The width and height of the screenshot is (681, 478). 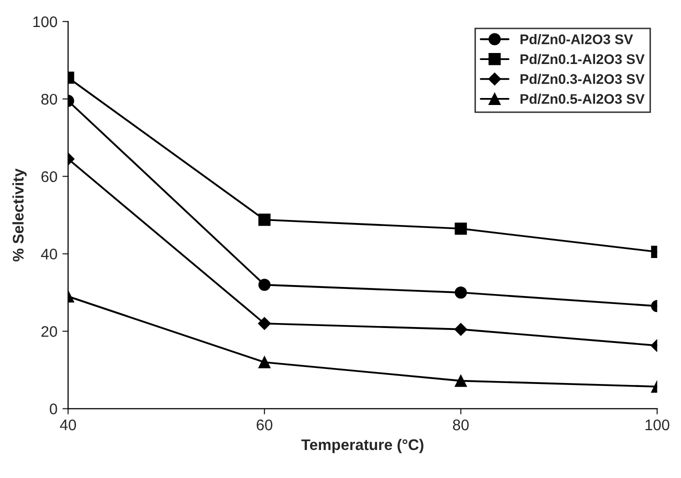 I want to click on x-tick-label: 40, so click(x=68, y=425).